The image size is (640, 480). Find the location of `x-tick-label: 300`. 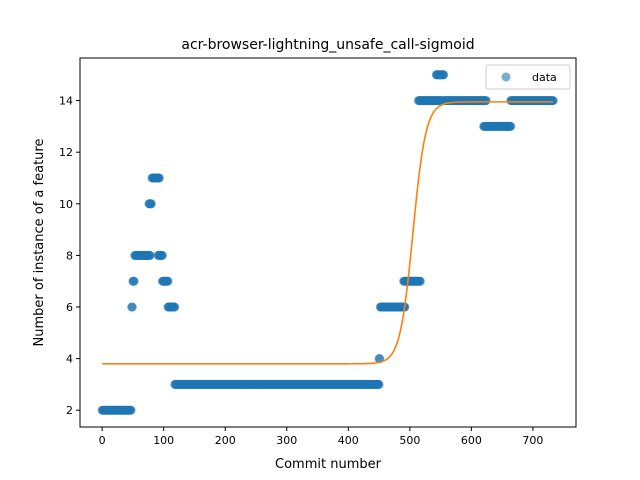

x-tick-label: 300 is located at coordinates (286, 440).